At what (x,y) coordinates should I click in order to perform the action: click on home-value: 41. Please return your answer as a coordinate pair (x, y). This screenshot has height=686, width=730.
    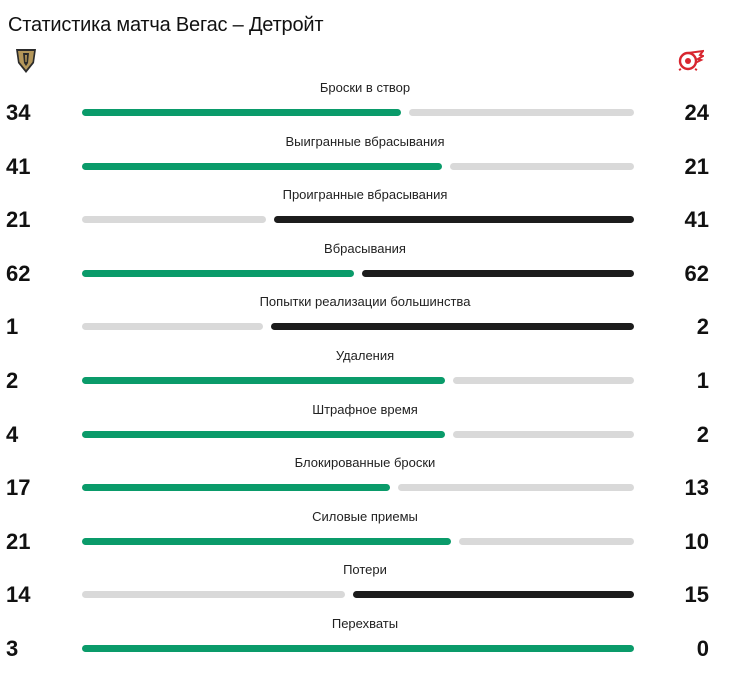
    Looking at the image, I should click on (18, 166).